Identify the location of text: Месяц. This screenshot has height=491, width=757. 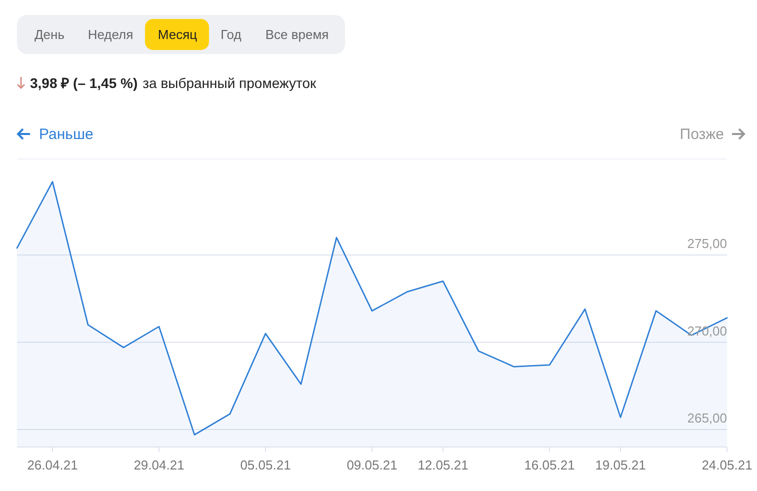
(178, 34).